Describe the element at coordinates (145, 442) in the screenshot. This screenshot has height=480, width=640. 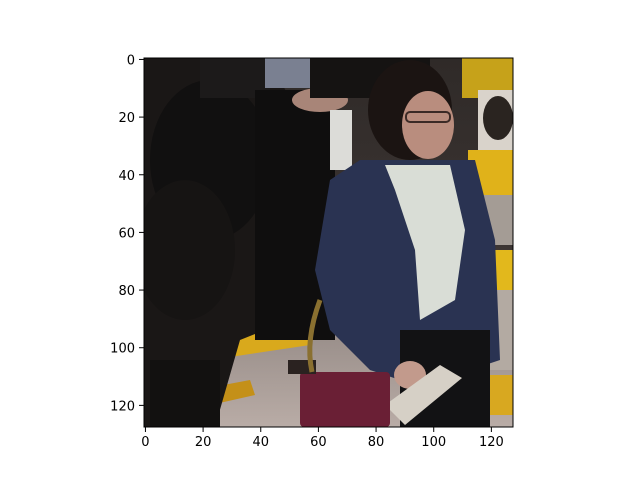
I see `x-tick-label: 0` at that location.